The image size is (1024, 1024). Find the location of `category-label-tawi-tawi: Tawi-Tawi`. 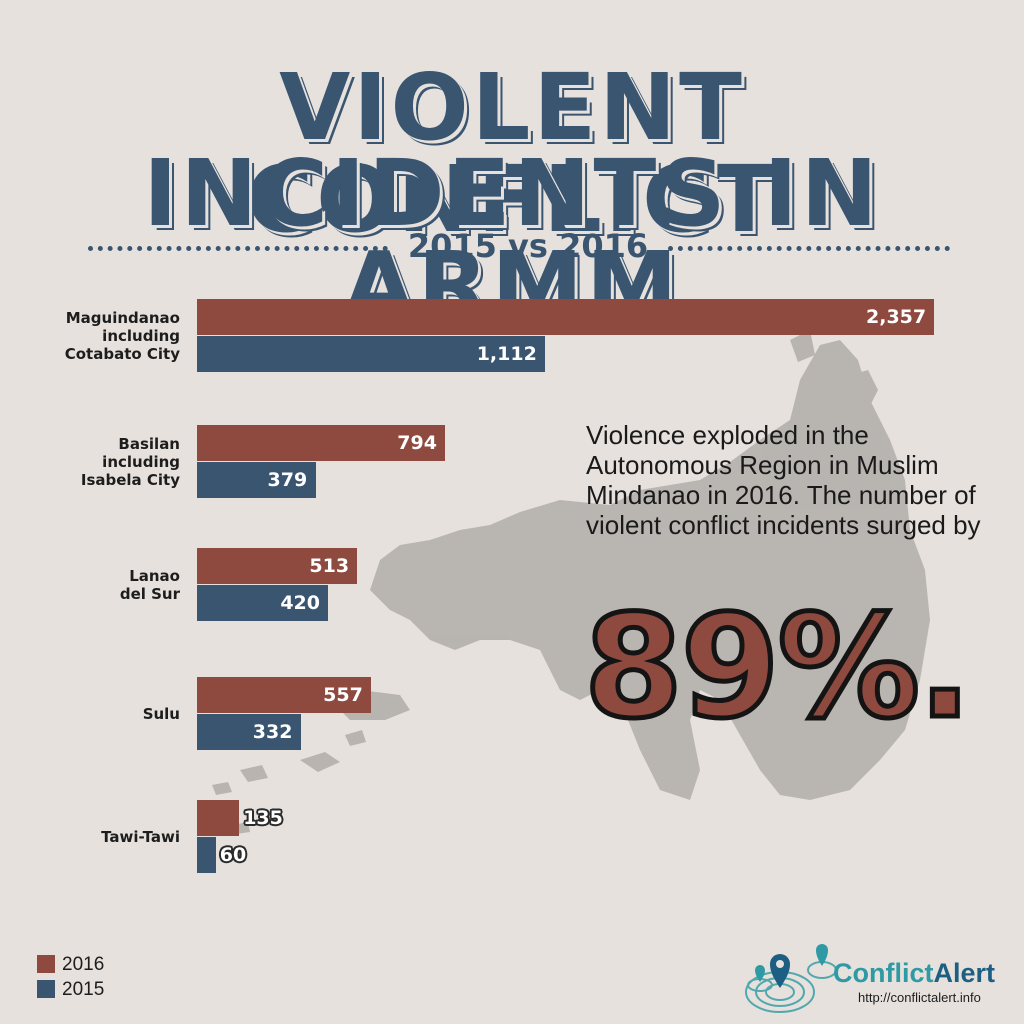

category-label-tawi-tawi: Tawi-Tawi is located at coordinates (140, 836).